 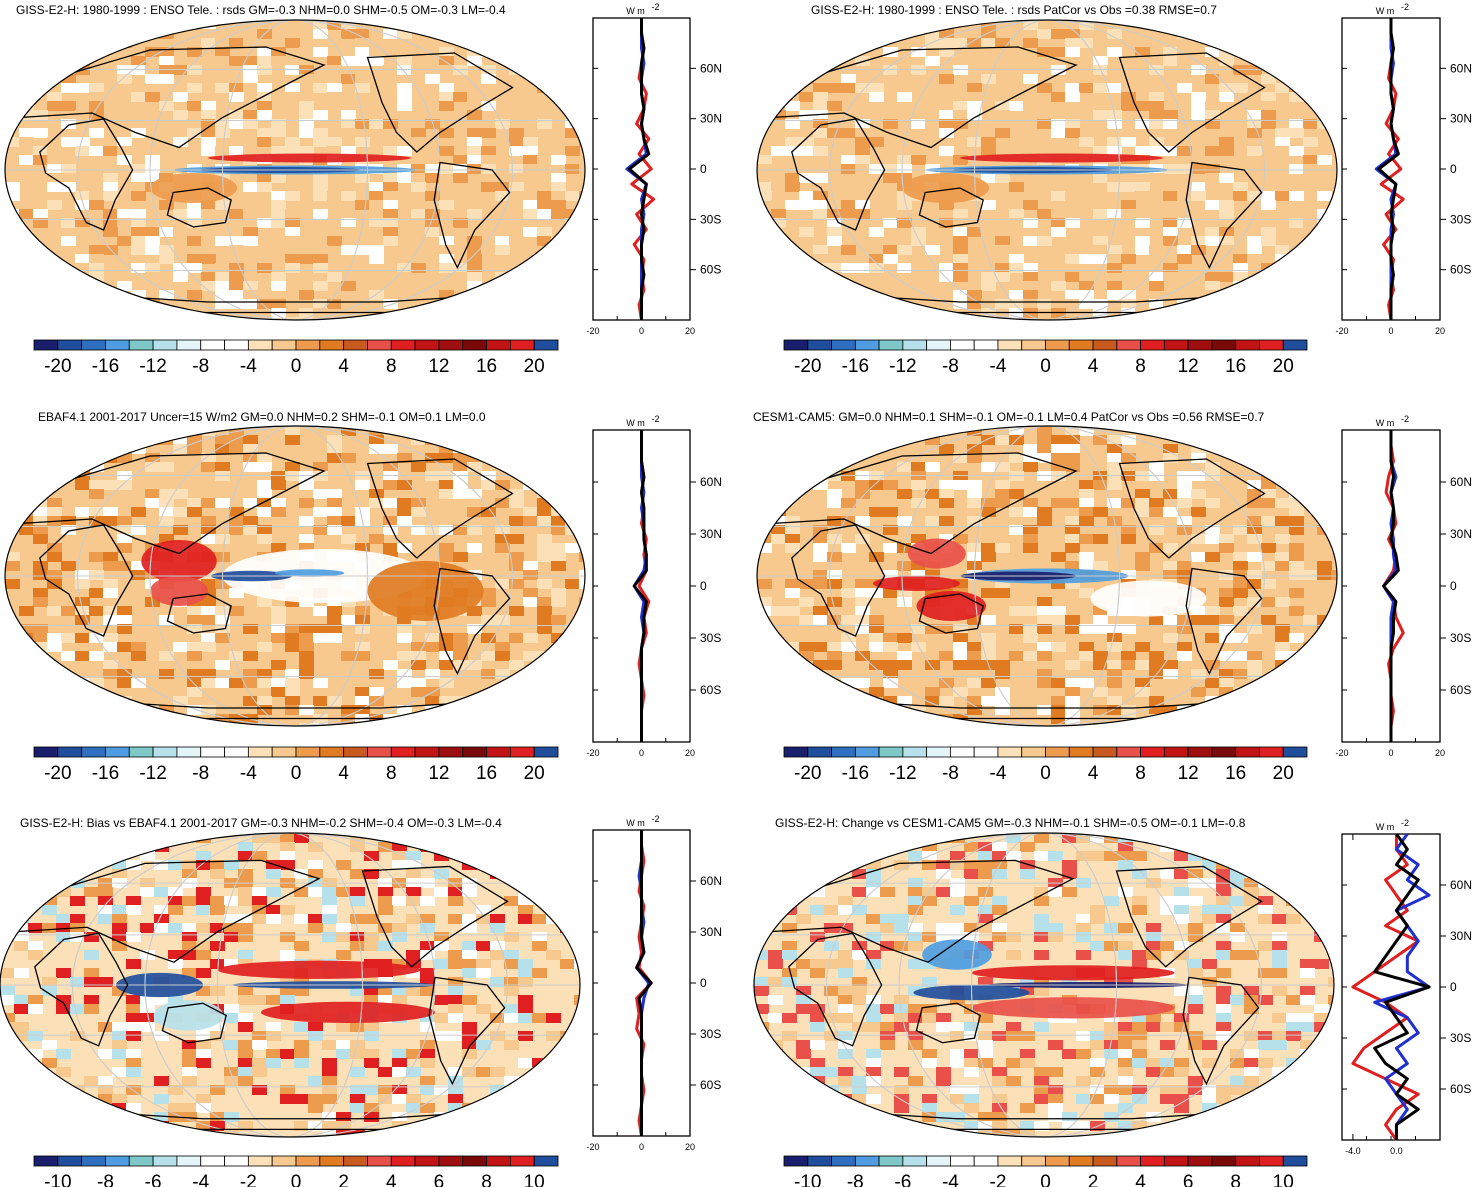 What do you see at coordinates (690, 1147) in the screenshot?
I see `x-tick-label: 20` at bounding box center [690, 1147].